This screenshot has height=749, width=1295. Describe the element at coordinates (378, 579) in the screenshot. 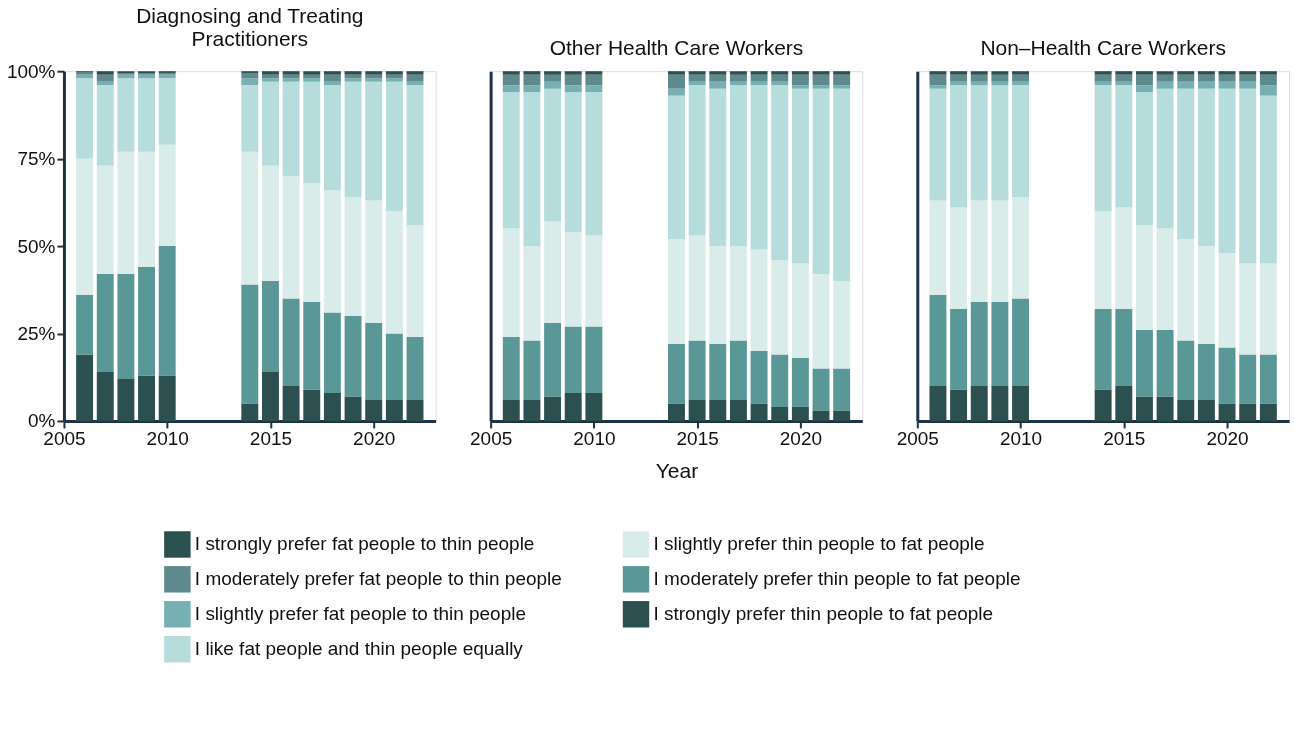

I see `legend-label: I moderately prefer fat people to thin people` at that location.